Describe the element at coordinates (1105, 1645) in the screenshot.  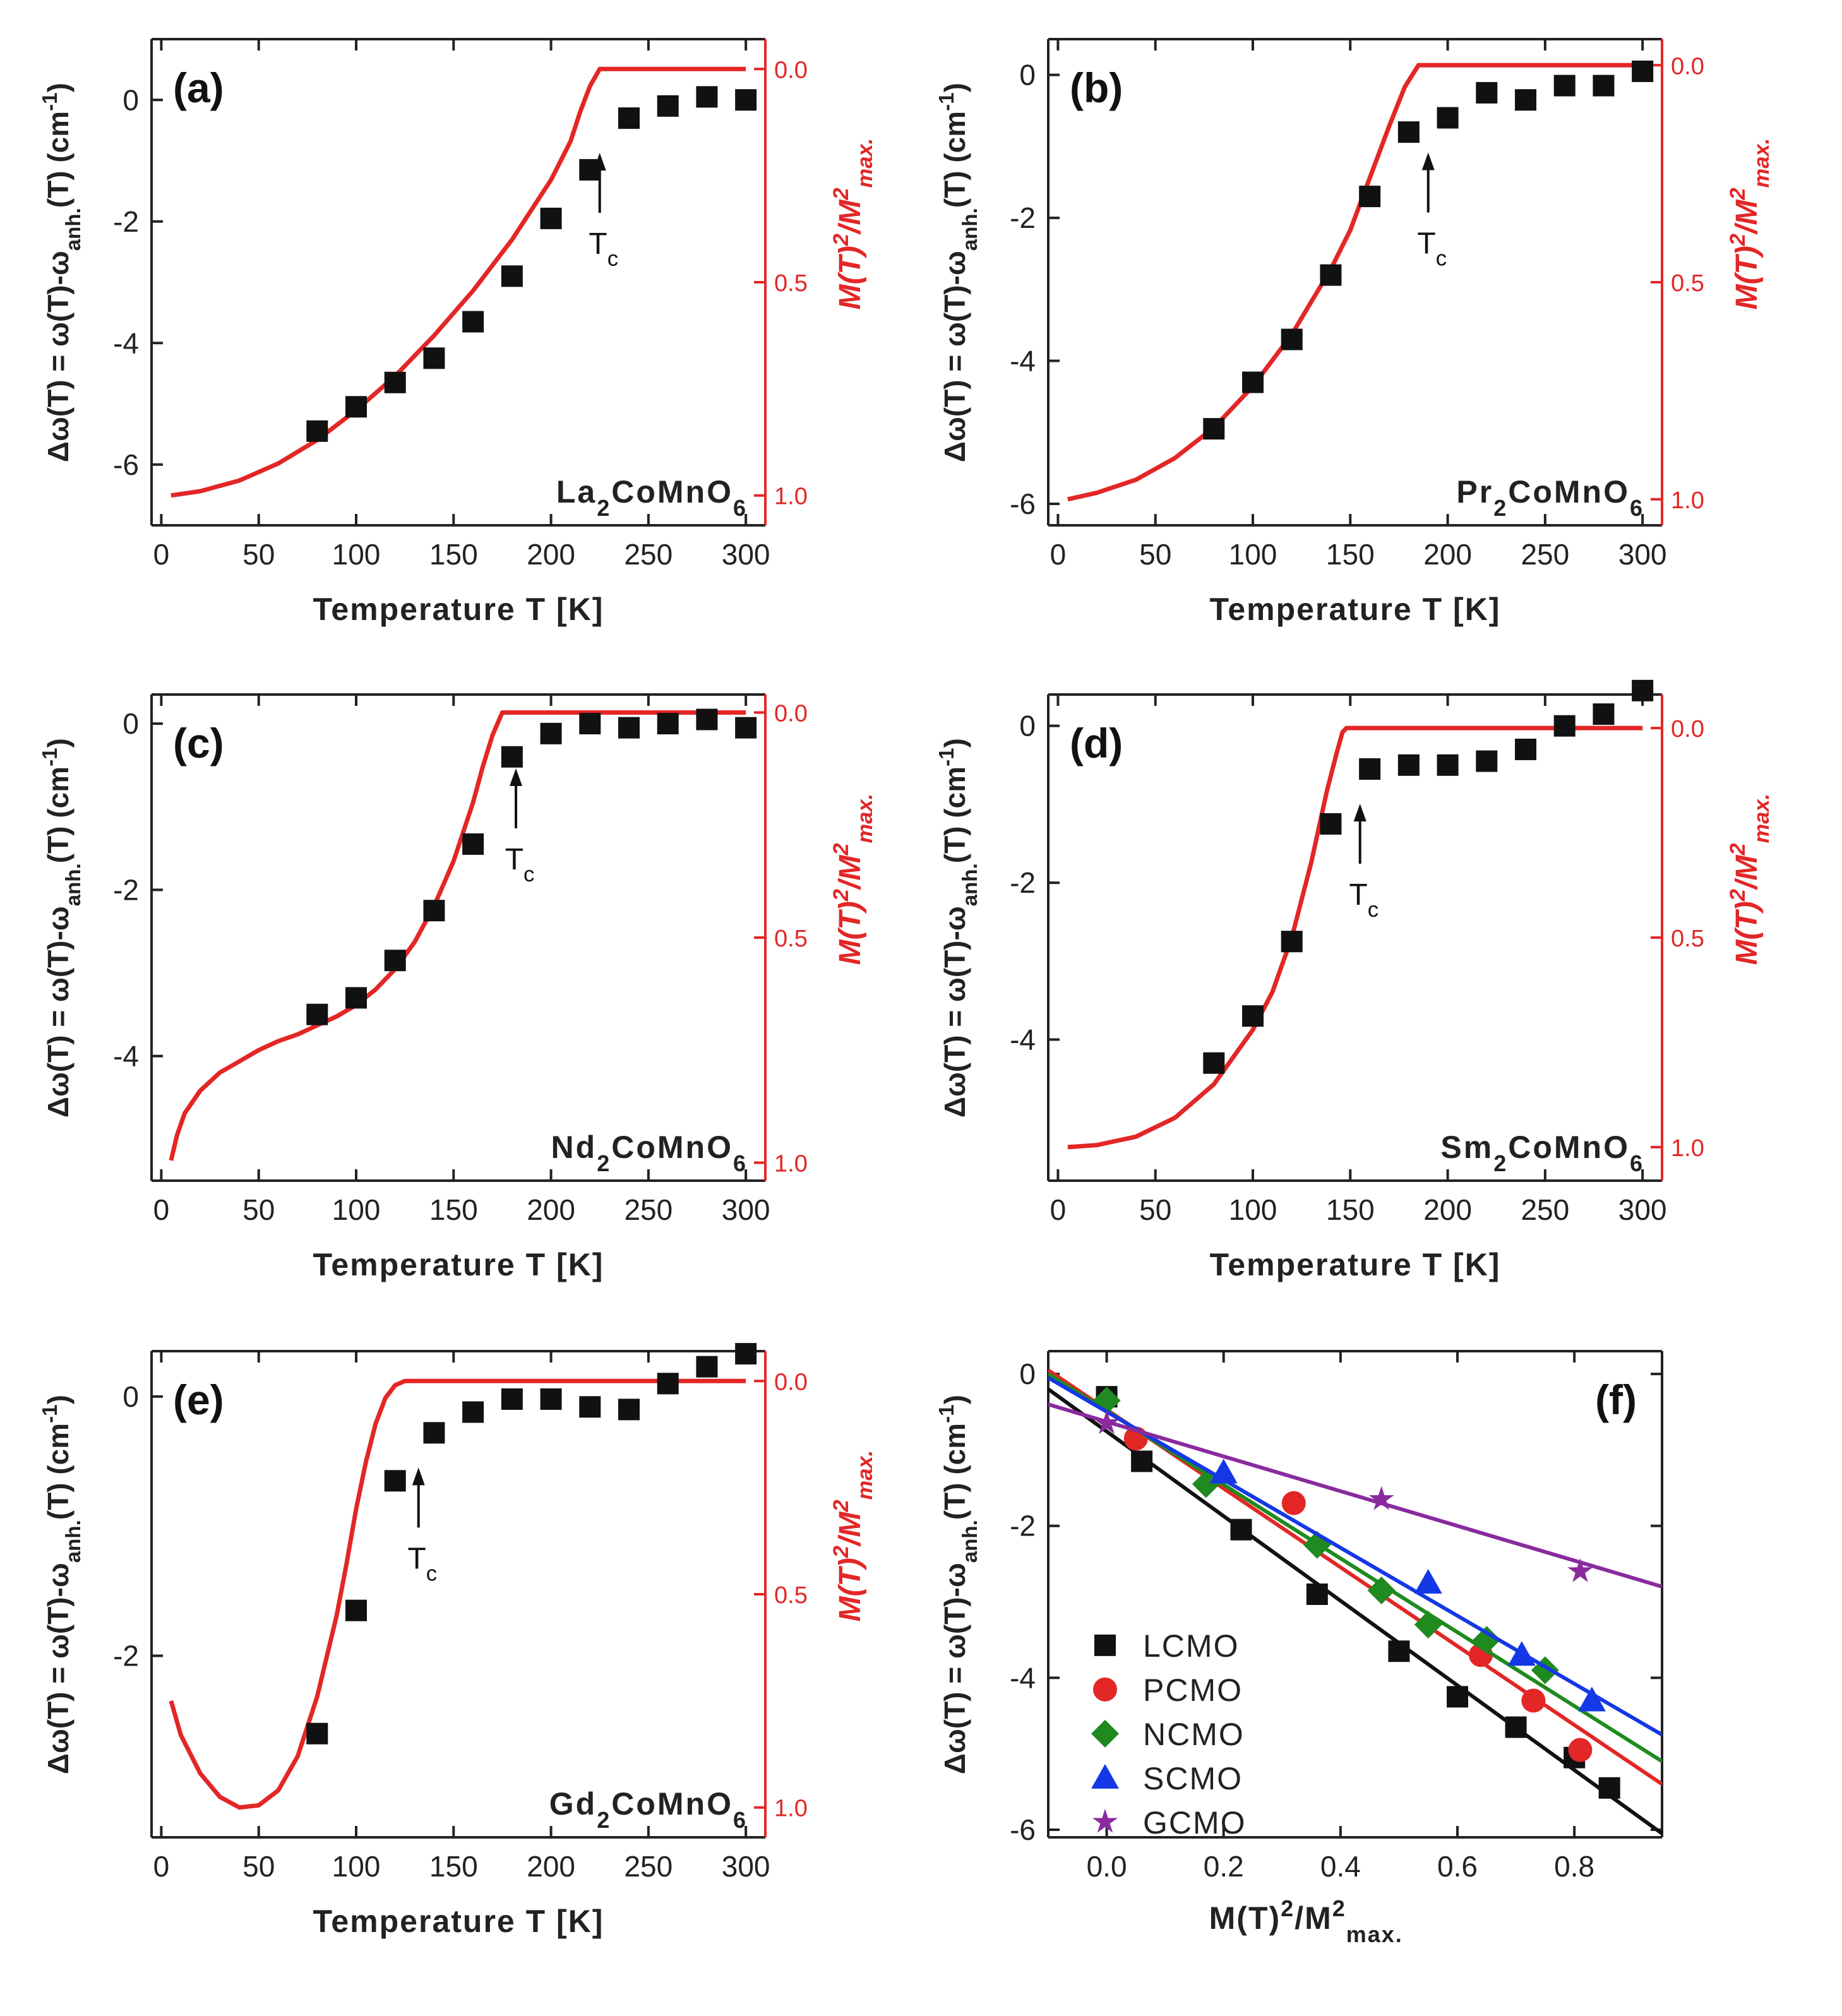
I see `legend-marker-lcmo` at that location.